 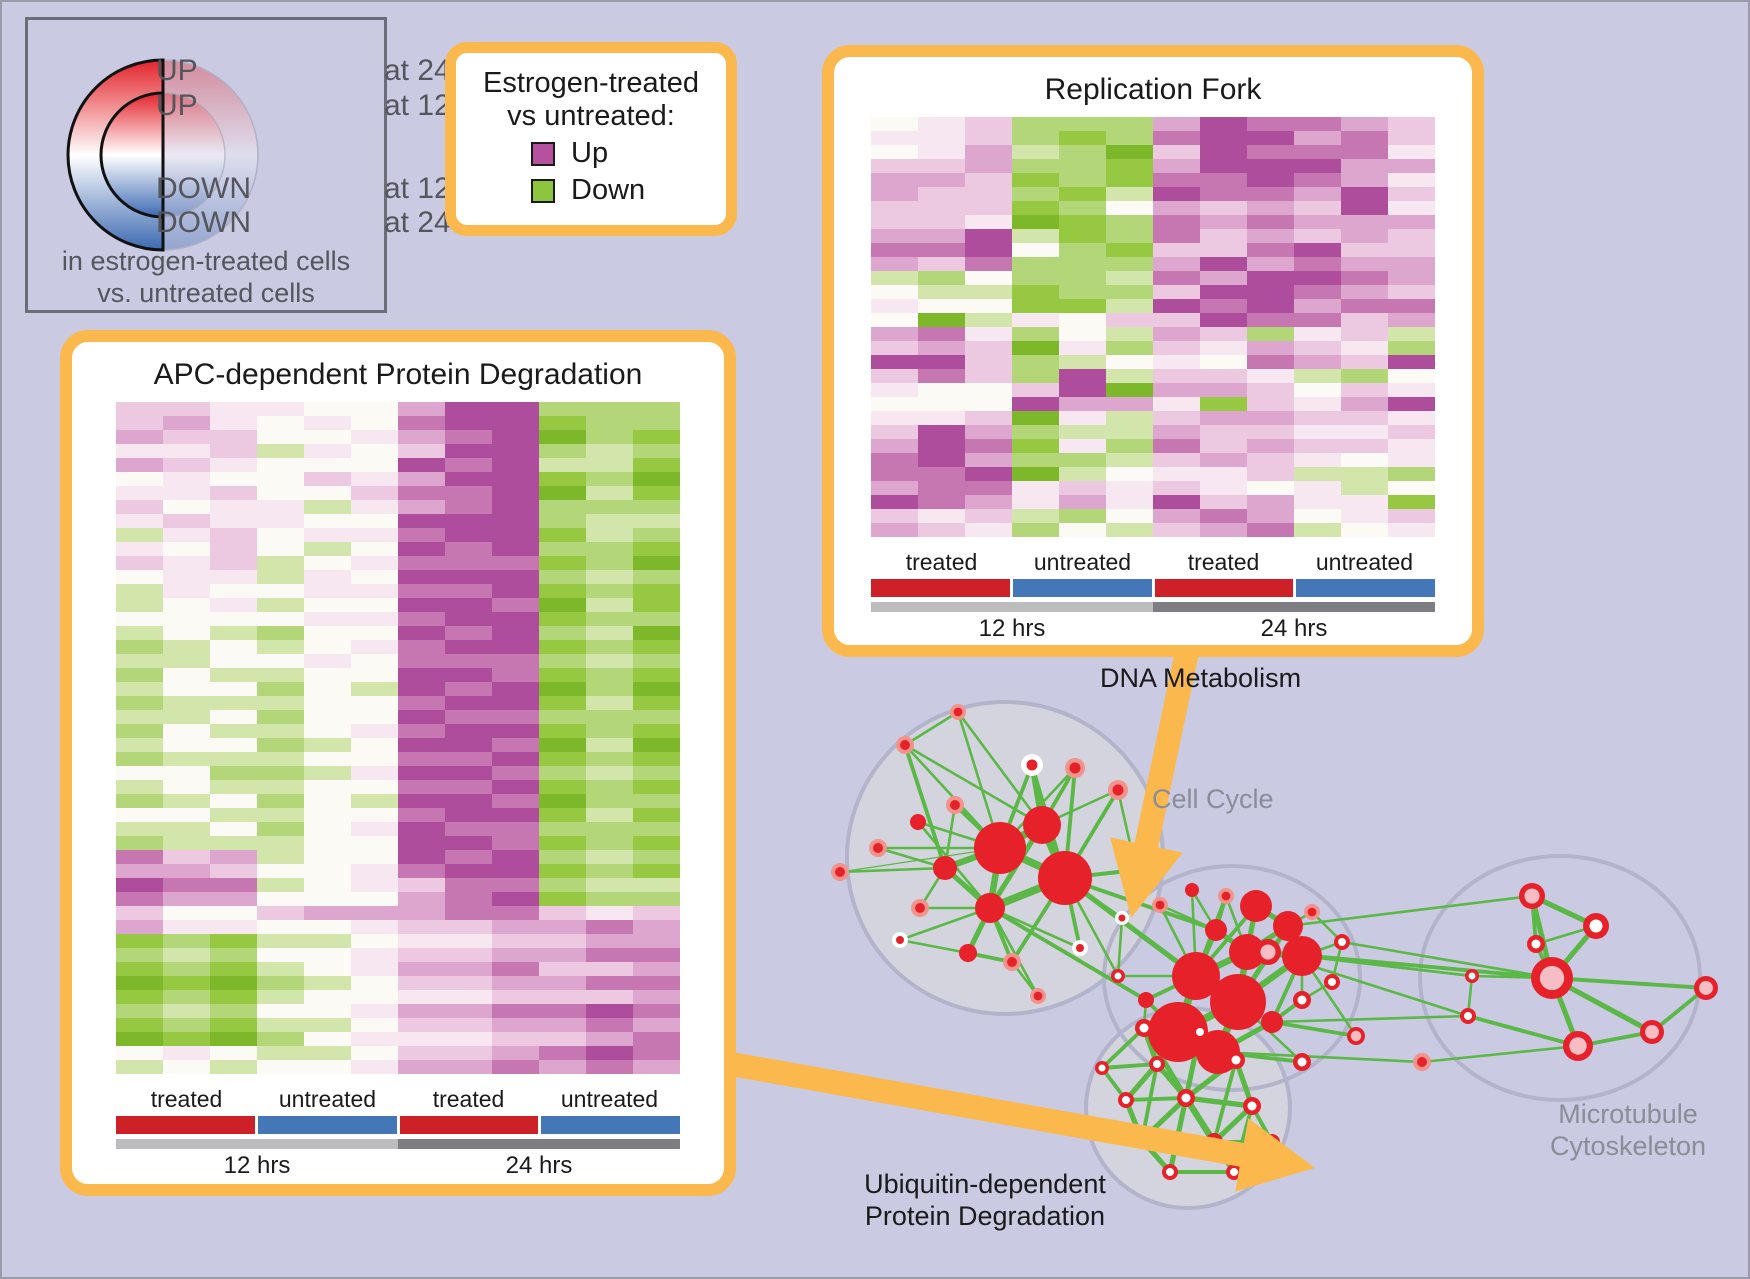 I want to click on untreated-bar, so click(x=1082, y=588).